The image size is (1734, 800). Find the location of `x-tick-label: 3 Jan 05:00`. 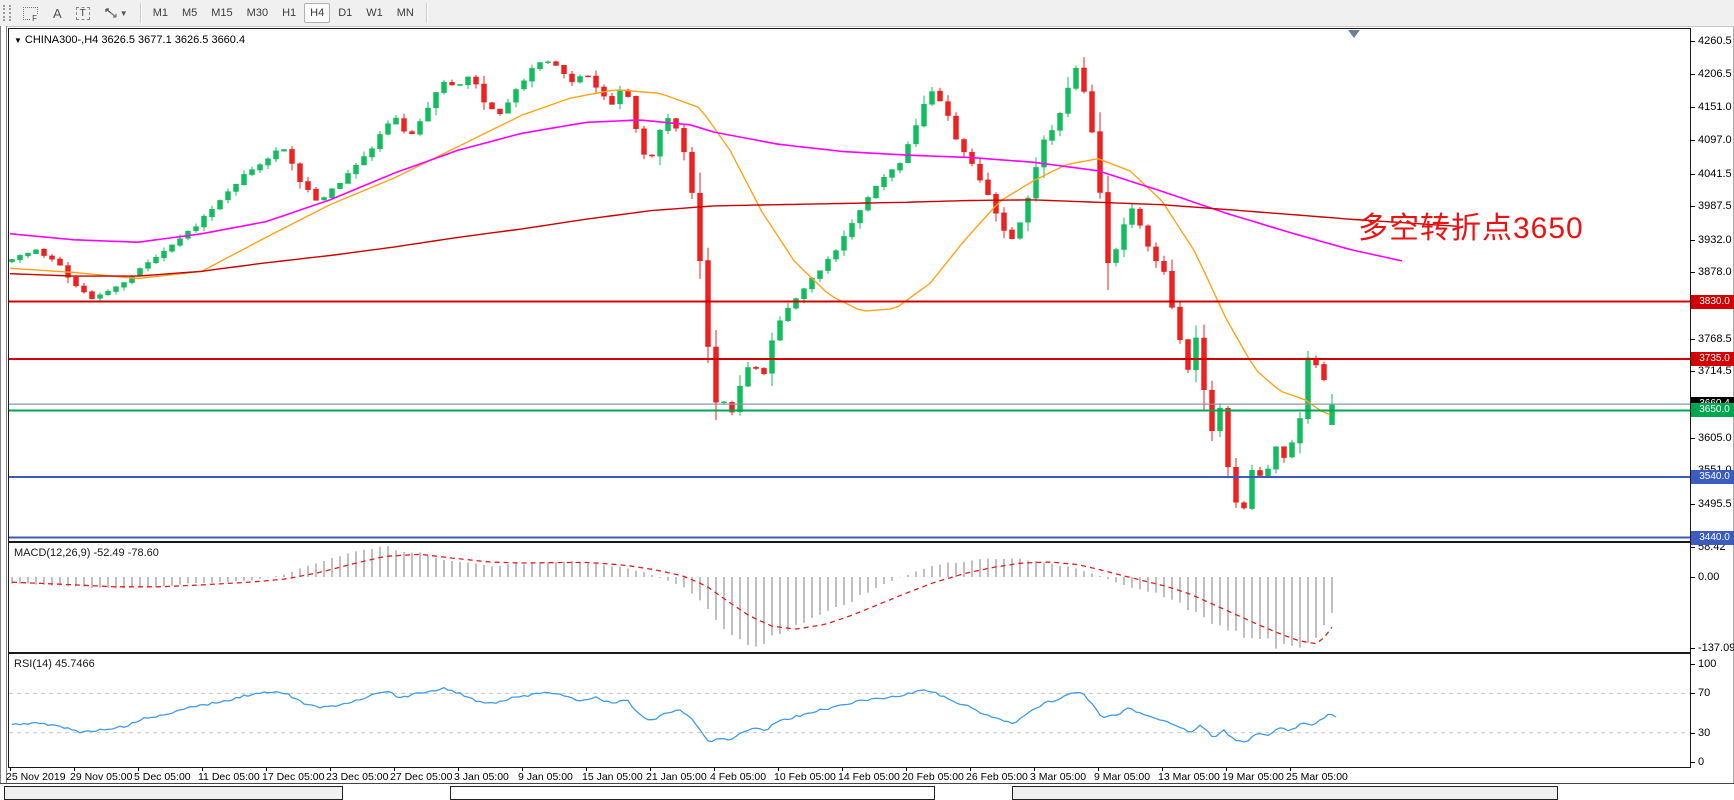

x-tick-label: 3 Jan 05:00 is located at coordinates (481, 777).